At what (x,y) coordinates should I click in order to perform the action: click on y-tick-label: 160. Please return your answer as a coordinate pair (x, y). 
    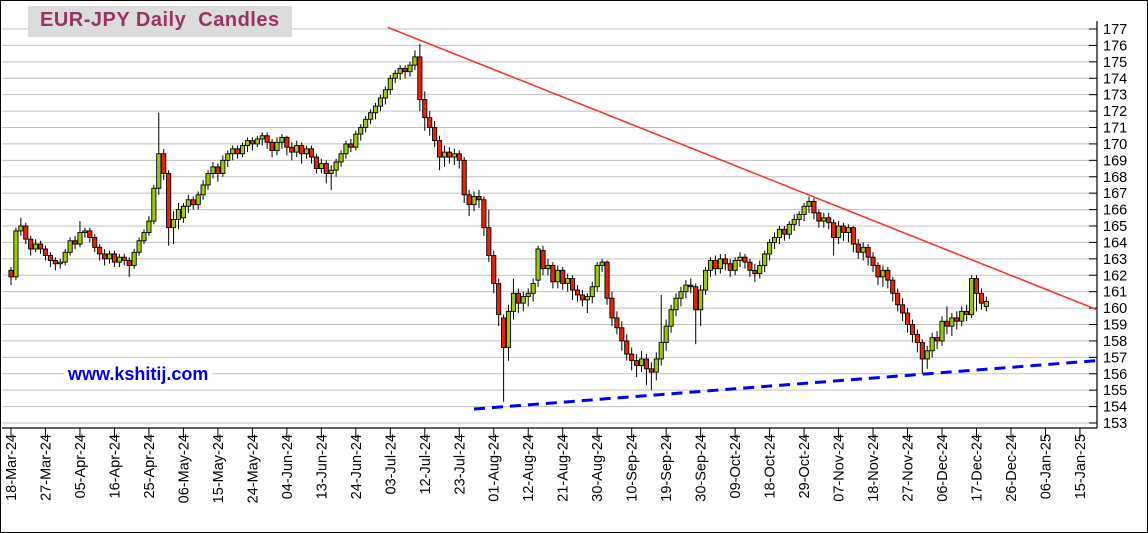
    Looking at the image, I should click on (1115, 309).